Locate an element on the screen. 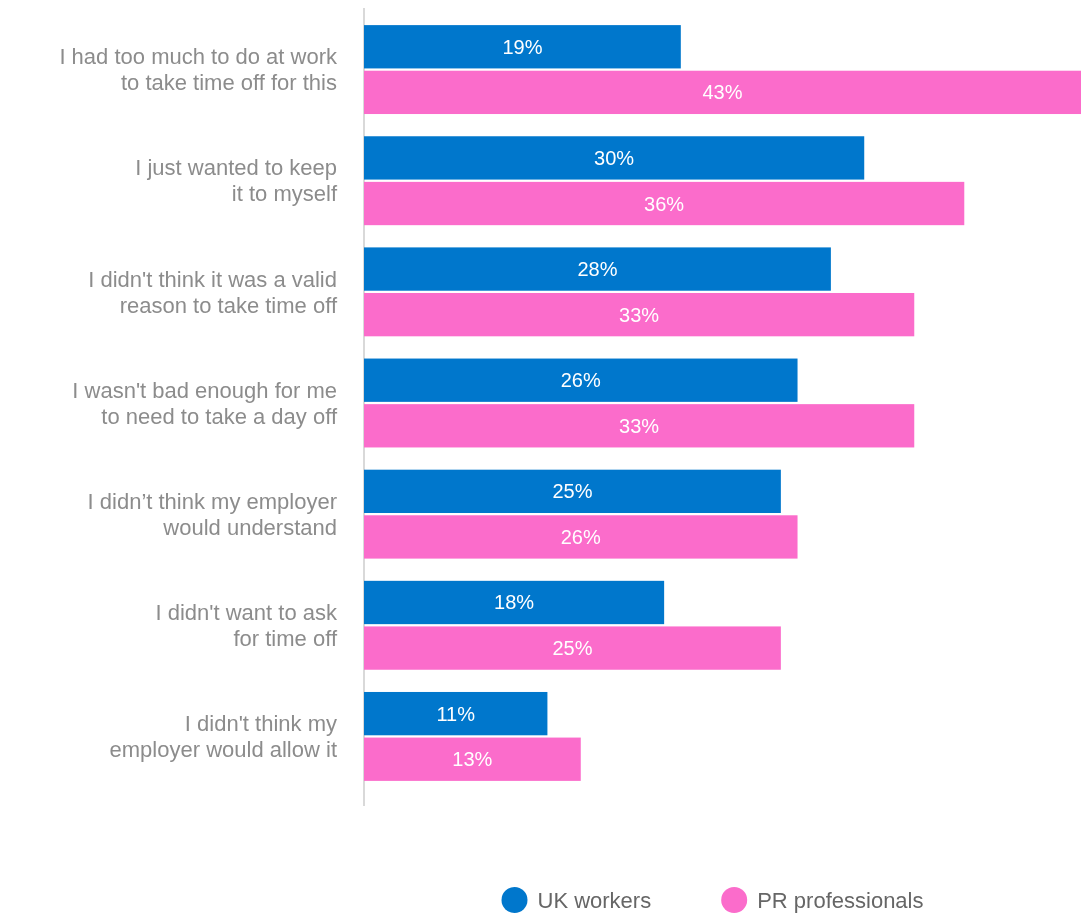 Image resolution: width=1081 pixels, height=914 pixels. data-label: 18% is located at coordinates (514, 602).